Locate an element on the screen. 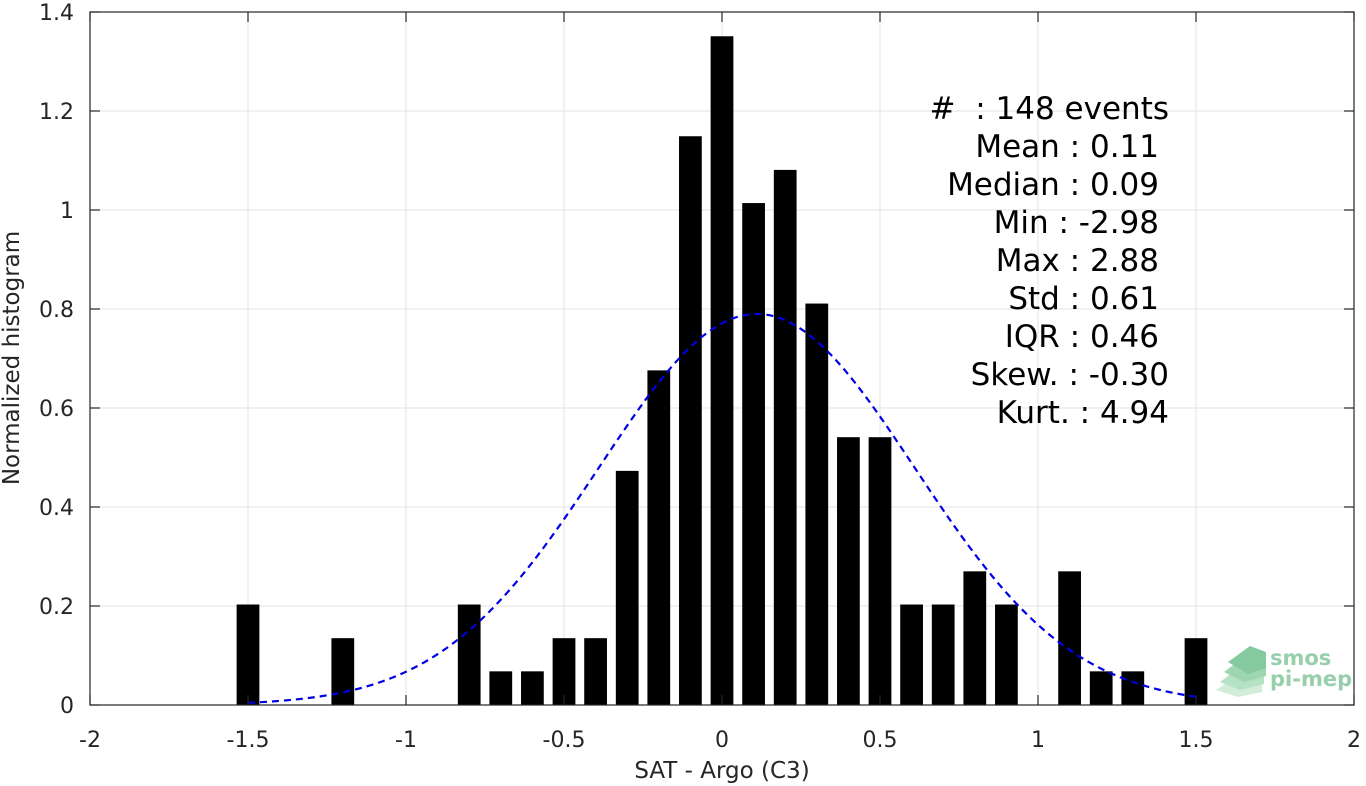  stat-events: # : 148 events is located at coordinates (1049, 109).